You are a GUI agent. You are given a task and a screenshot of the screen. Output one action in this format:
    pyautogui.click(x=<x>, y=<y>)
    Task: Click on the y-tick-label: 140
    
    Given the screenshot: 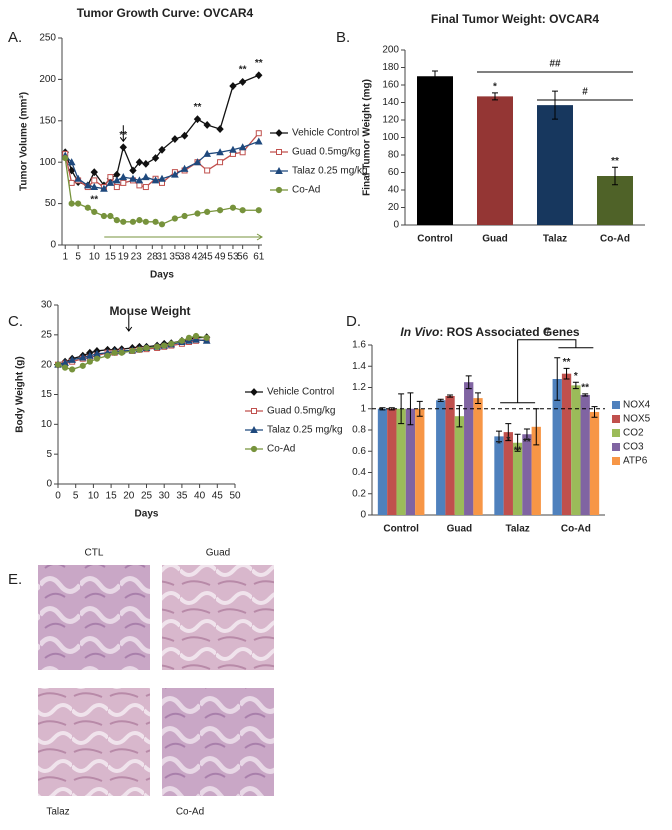 What is the action you would take?
    pyautogui.click(x=390, y=102)
    